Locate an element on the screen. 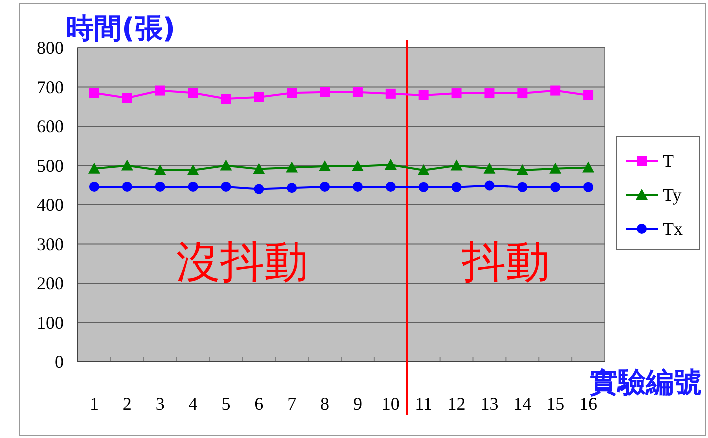 Image resolution: width=708 pixels, height=438 pixels. x-tick-label: 15 is located at coordinates (555, 404).